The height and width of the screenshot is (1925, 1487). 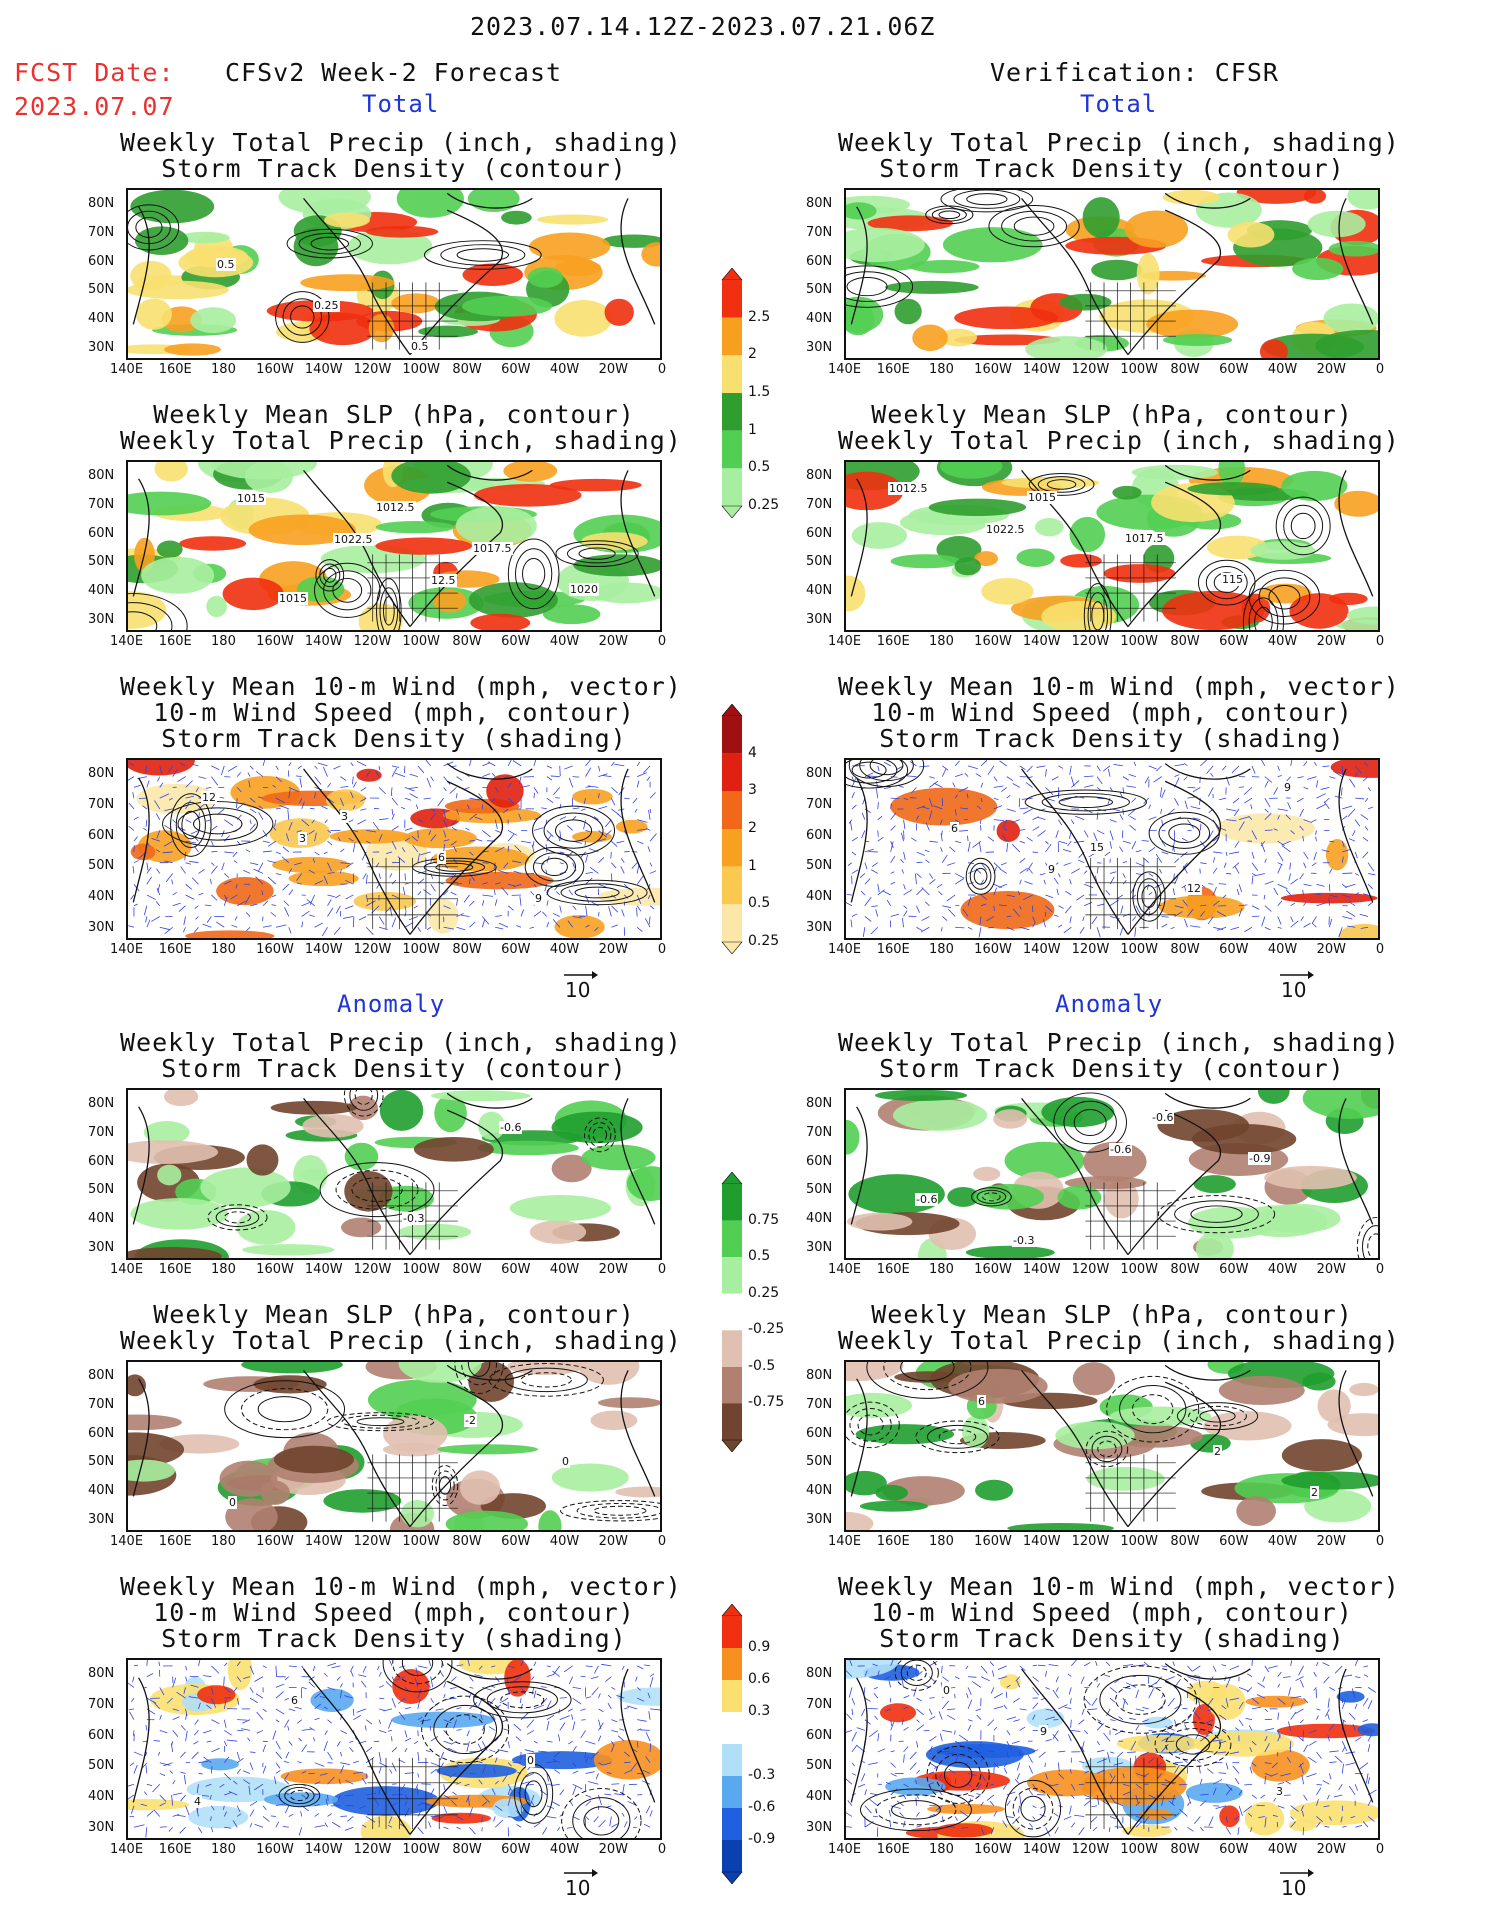 I want to click on panel-title-line: Storm Track Density (shading), so click(x=394, y=738).